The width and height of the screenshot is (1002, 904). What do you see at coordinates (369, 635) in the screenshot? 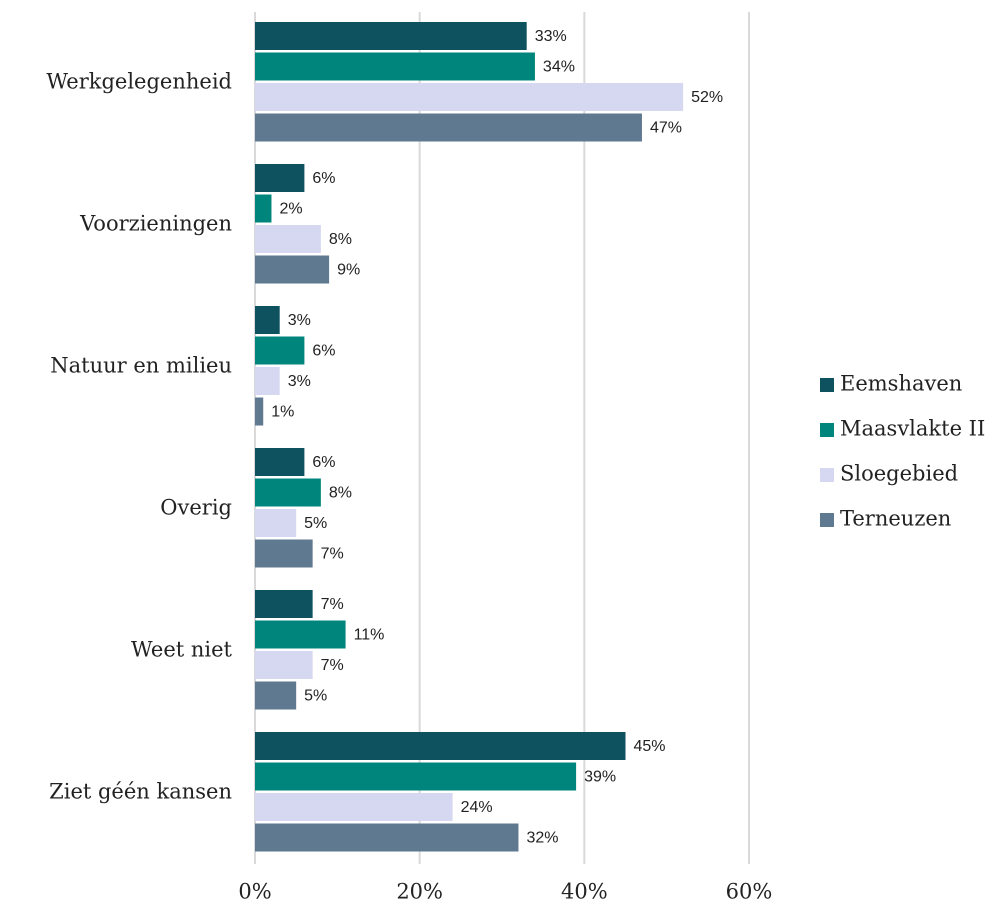
I see `data-label: 11%` at bounding box center [369, 635].